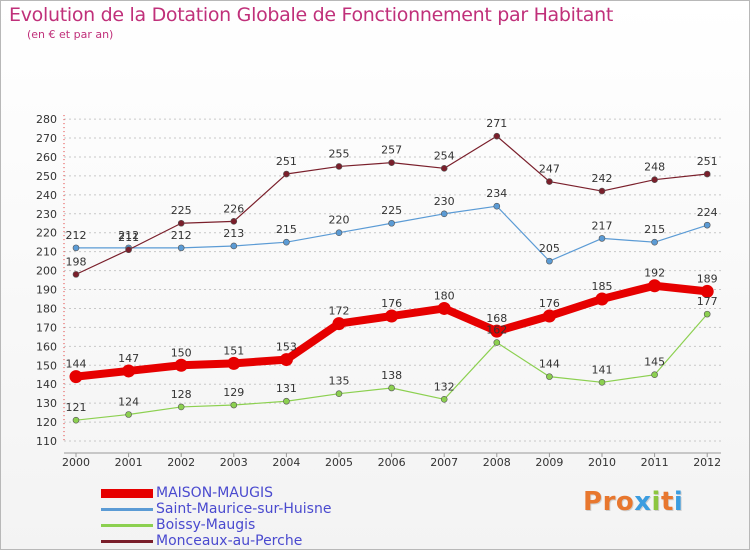 The image size is (750, 550). What do you see at coordinates (444, 462) in the screenshot?
I see `x-tick-label: 2007` at bounding box center [444, 462].